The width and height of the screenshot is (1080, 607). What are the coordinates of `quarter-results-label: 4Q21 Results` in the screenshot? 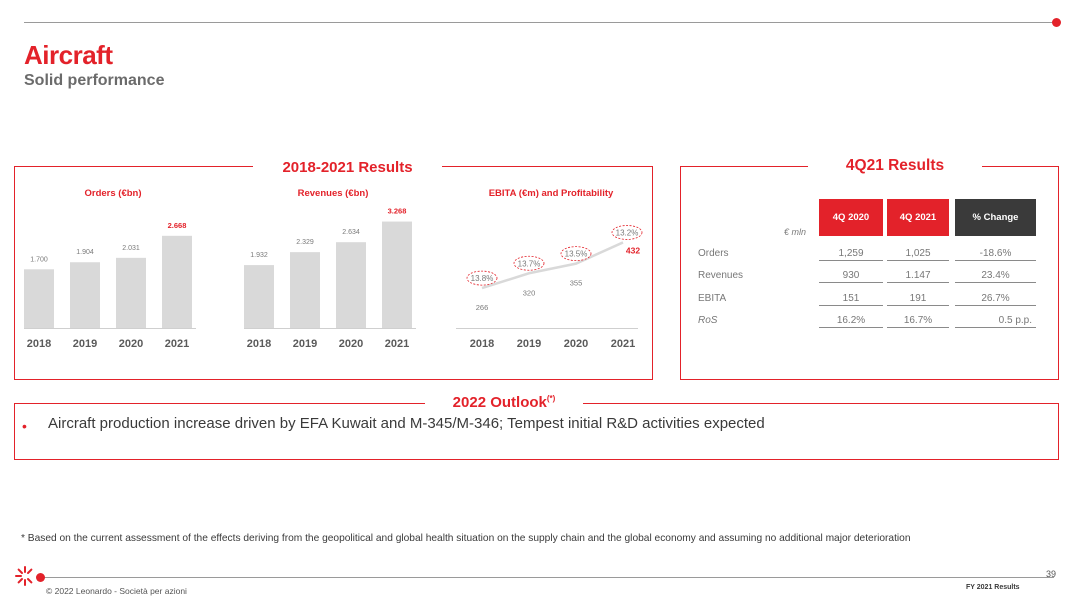 It's located at (895, 166).